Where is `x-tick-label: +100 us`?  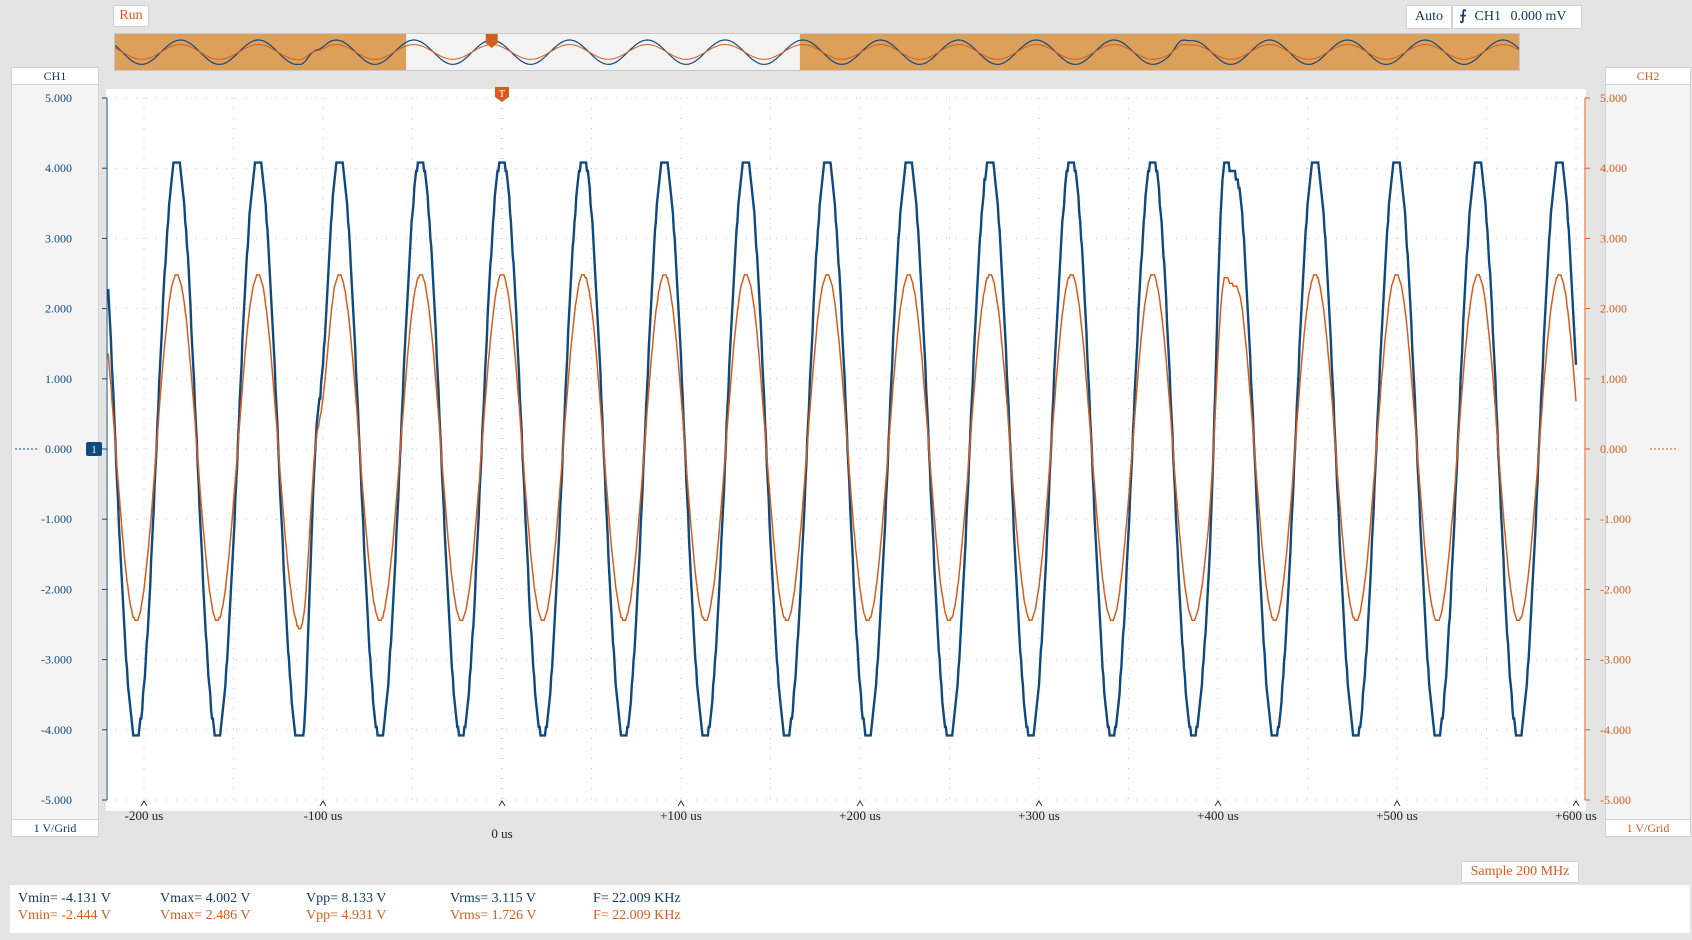
x-tick-label: +100 us is located at coordinates (681, 815).